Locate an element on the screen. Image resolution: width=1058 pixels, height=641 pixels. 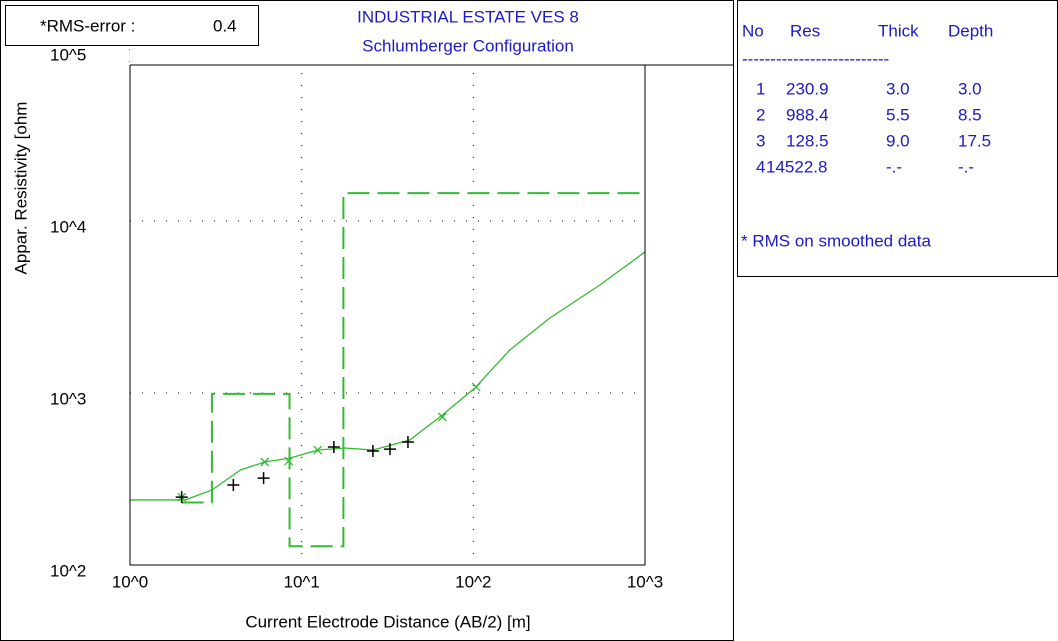
y-tick-label: 10^3 is located at coordinates (68, 398).